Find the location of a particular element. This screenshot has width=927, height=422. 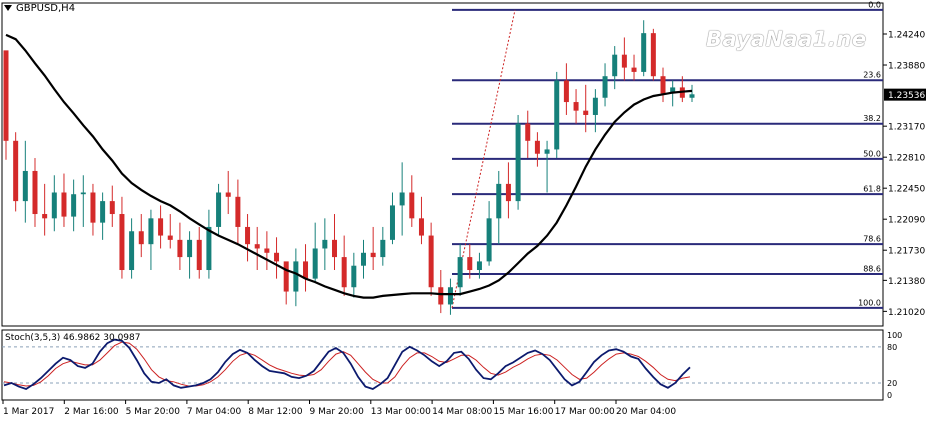

current-price-box is located at coordinates (905, 94).